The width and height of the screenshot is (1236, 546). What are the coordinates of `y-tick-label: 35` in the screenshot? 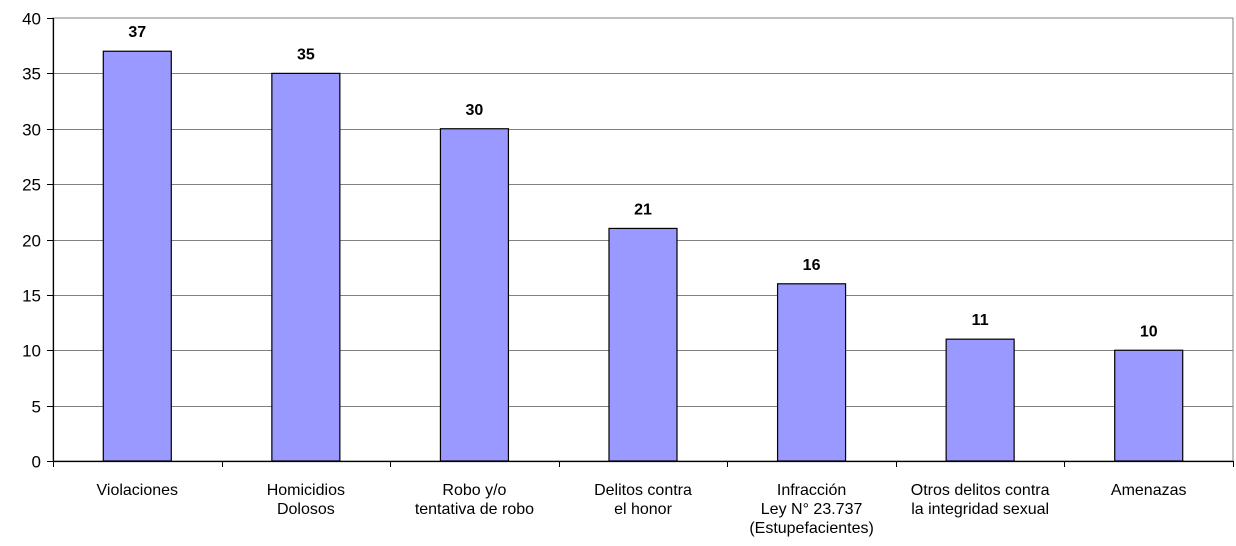 It's located at (31, 74).